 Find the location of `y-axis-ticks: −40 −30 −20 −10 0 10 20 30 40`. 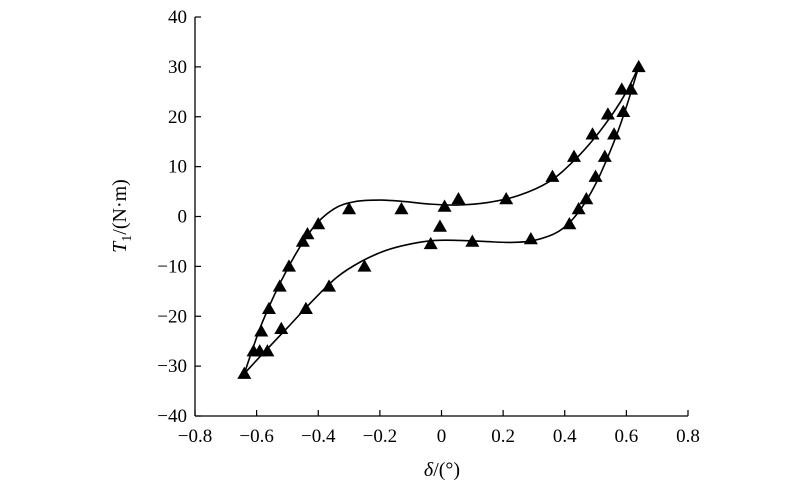

y-axis-ticks: −40 −30 −20 −10 0 10 20 30 40 is located at coordinates (179, 217).